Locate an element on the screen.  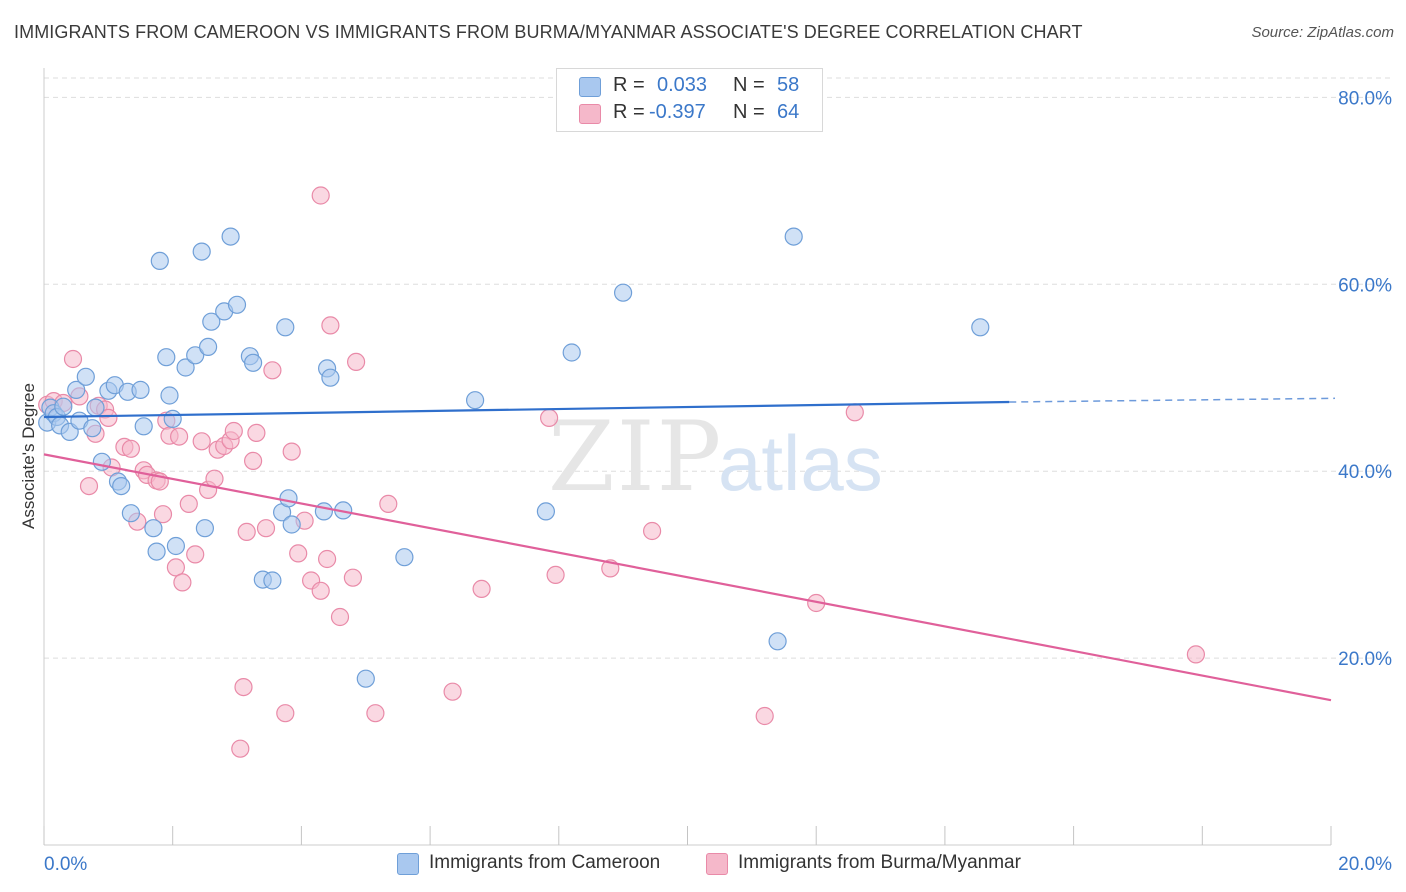
x-tick-label: 20.0% is located at coordinates (1365, 864).